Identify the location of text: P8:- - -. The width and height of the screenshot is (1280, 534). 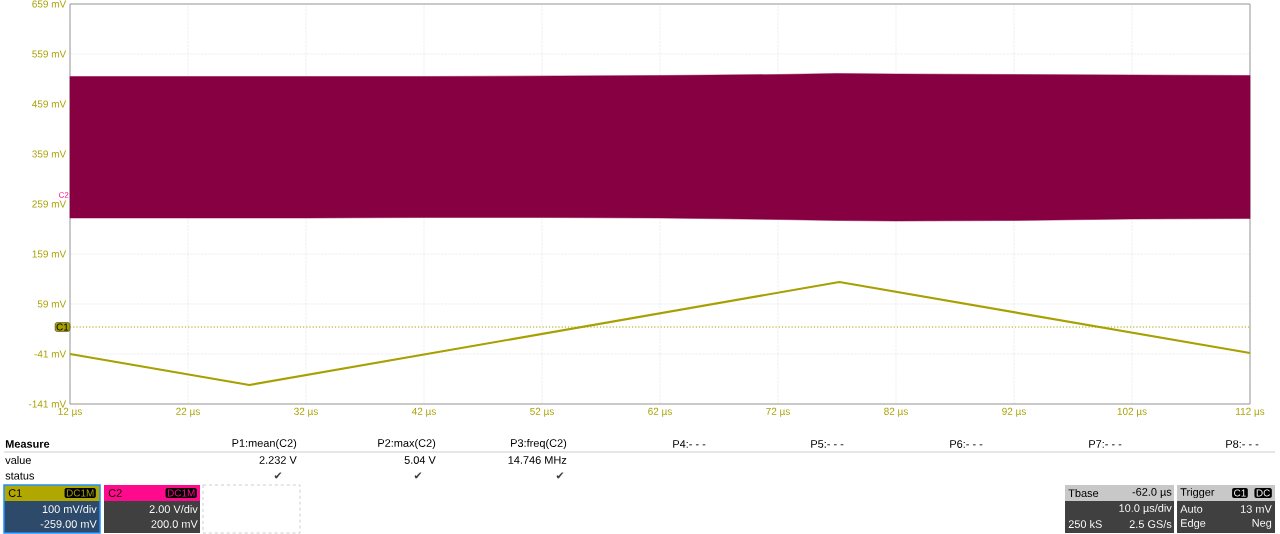
(1242, 444).